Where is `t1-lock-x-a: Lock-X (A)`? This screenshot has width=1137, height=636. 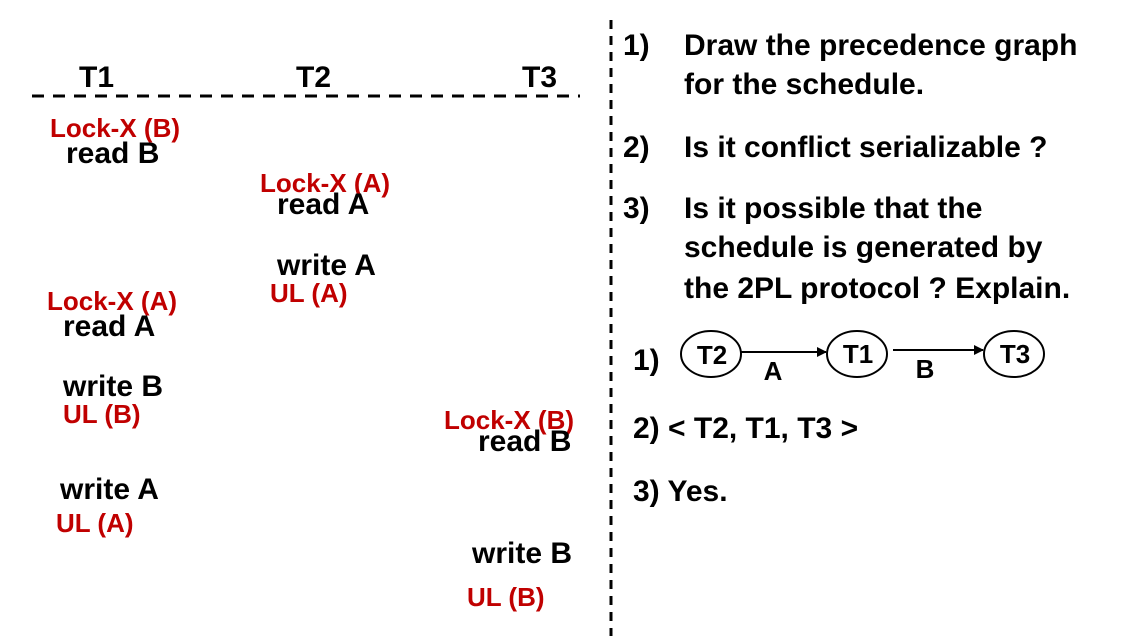
t1-lock-x-a: Lock-X (A) is located at coordinates (112, 301).